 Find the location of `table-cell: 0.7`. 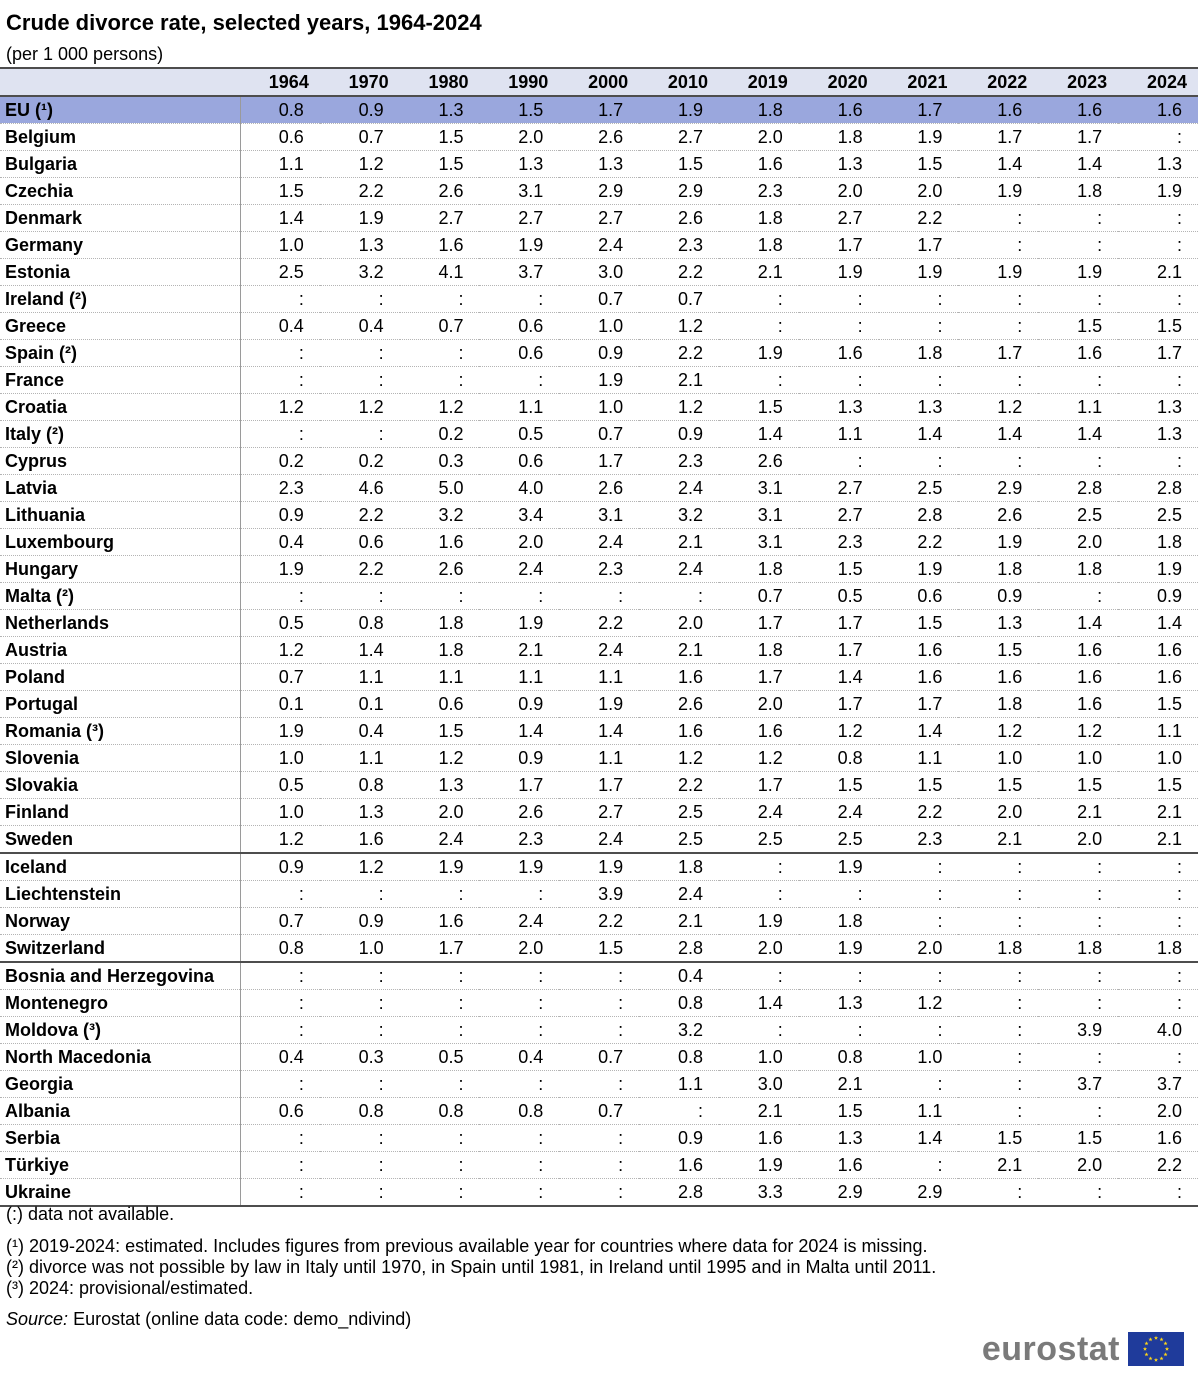

table-cell: 0.7 is located at coordinates (359, 137).